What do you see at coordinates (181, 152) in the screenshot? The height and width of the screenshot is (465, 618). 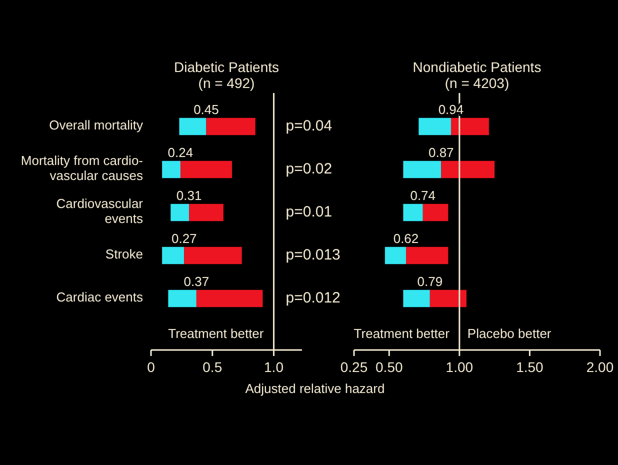 I see `annotation: 0.24` at bounding box center [181, 152].